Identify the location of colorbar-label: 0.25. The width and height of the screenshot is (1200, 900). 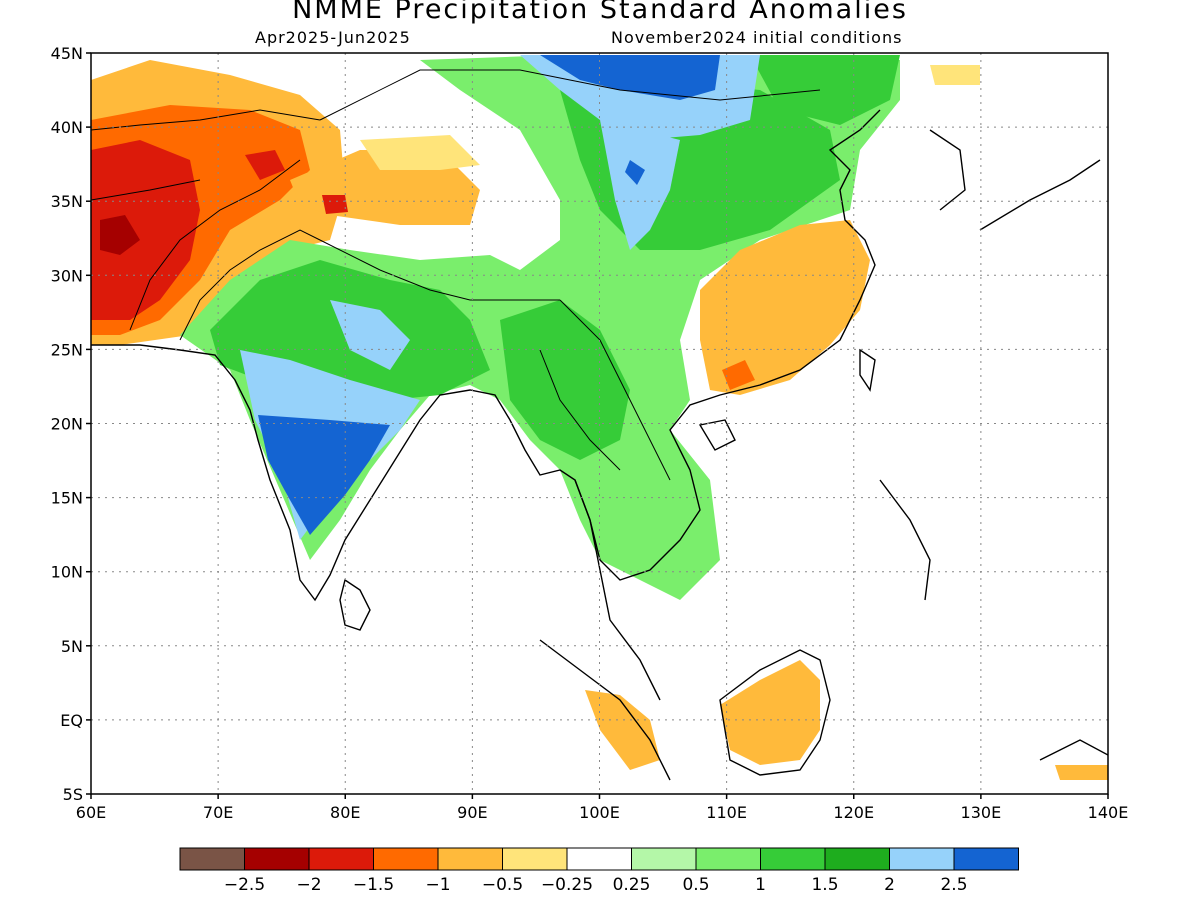
(632, 885).